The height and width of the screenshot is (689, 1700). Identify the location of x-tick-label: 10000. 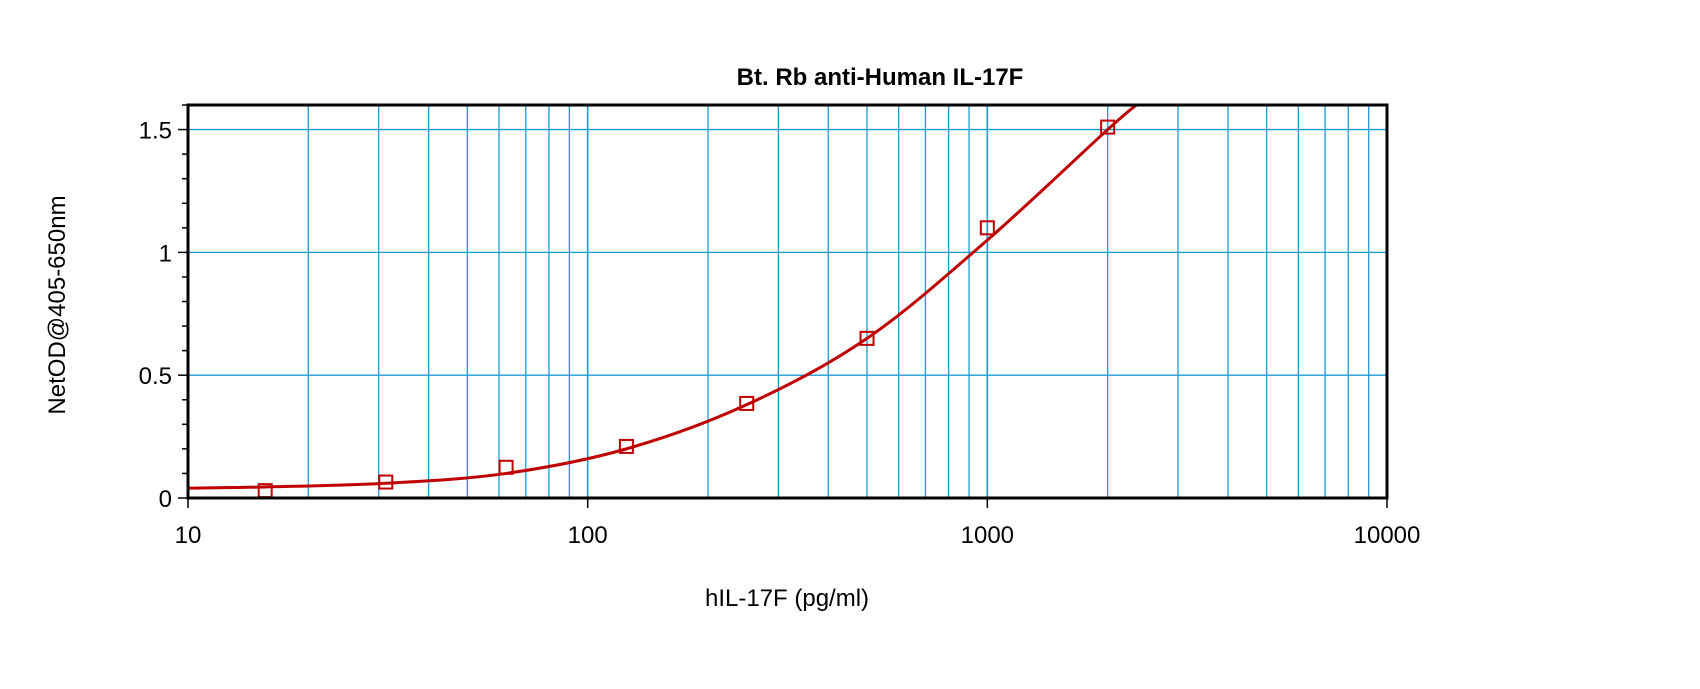
(1387, 535).